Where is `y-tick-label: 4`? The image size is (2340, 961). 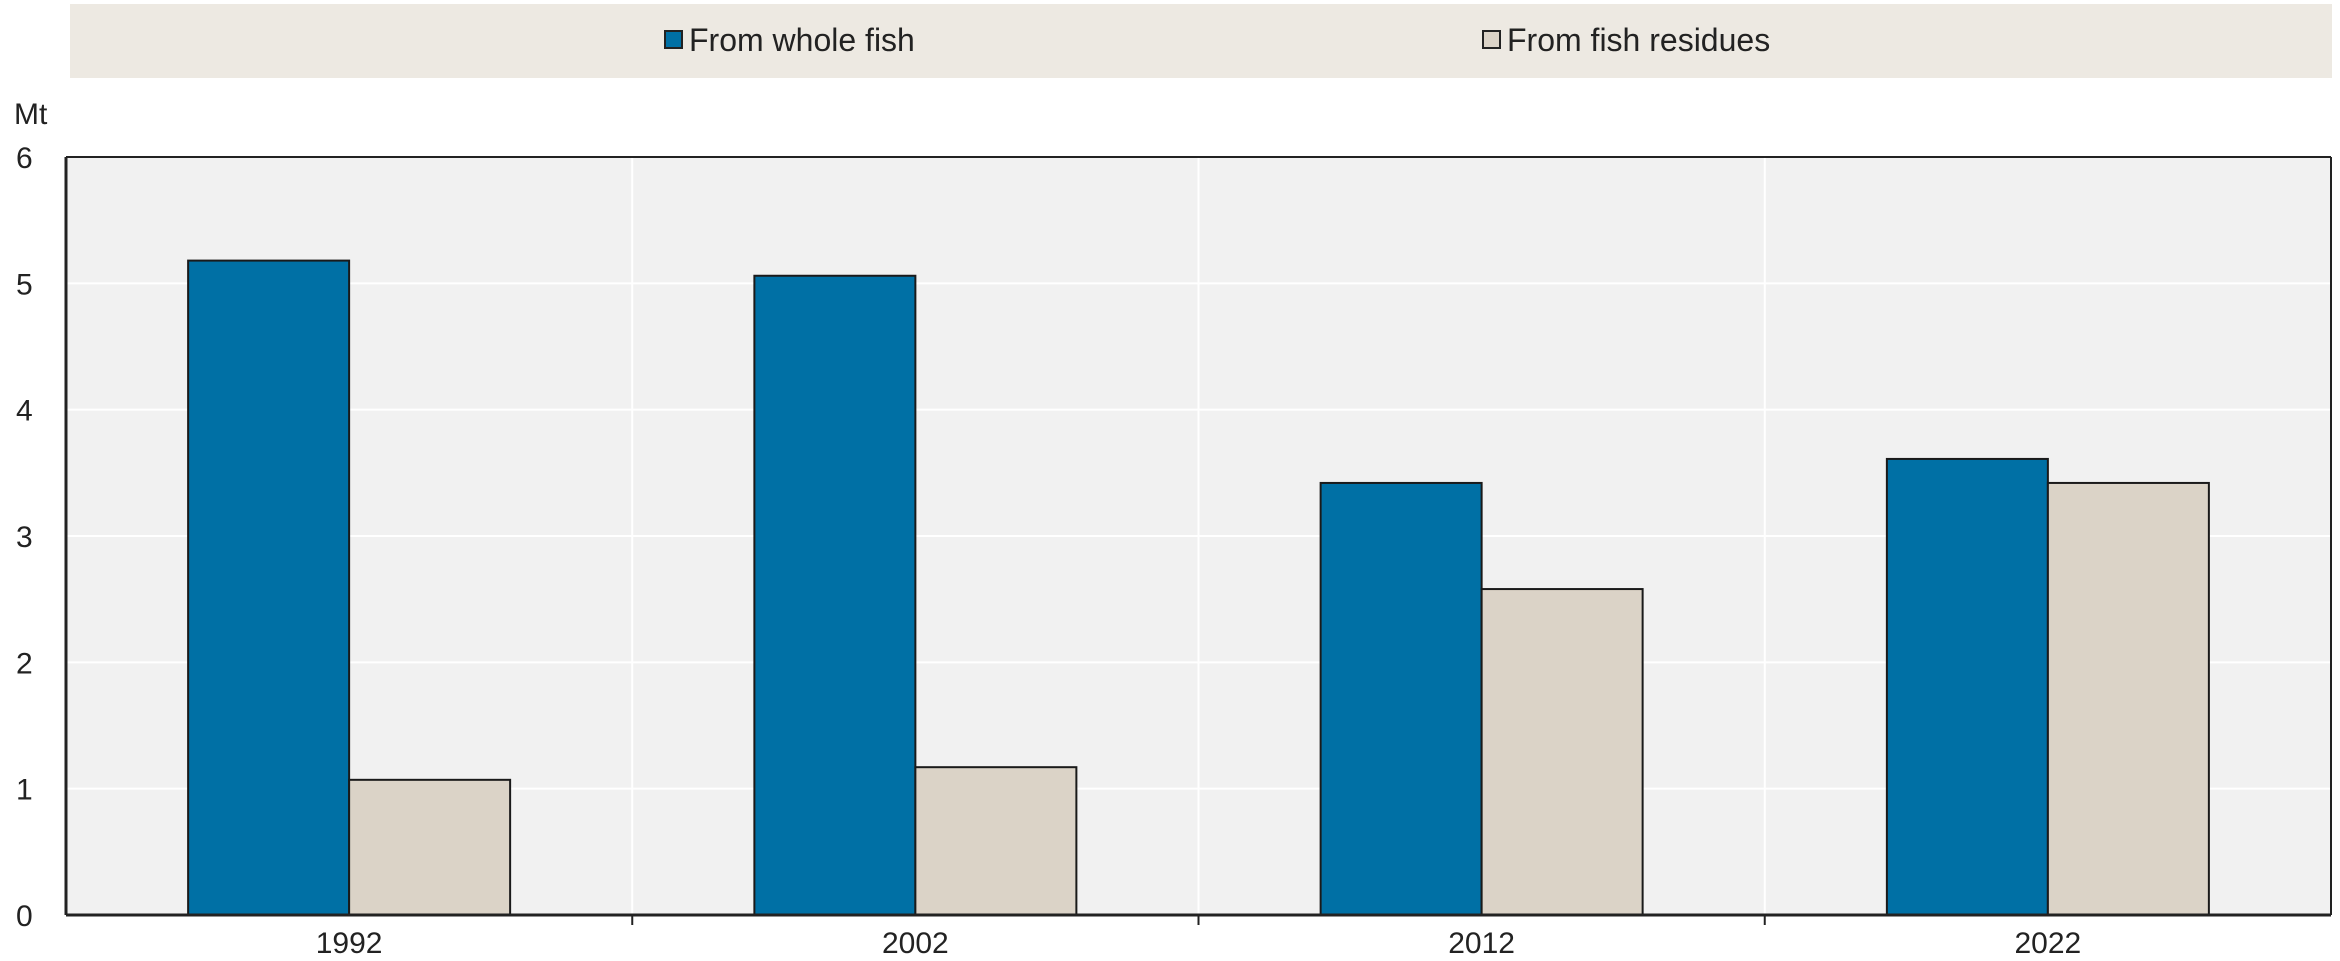 y-tick-label: 4 is located at coordinates (24, 411).